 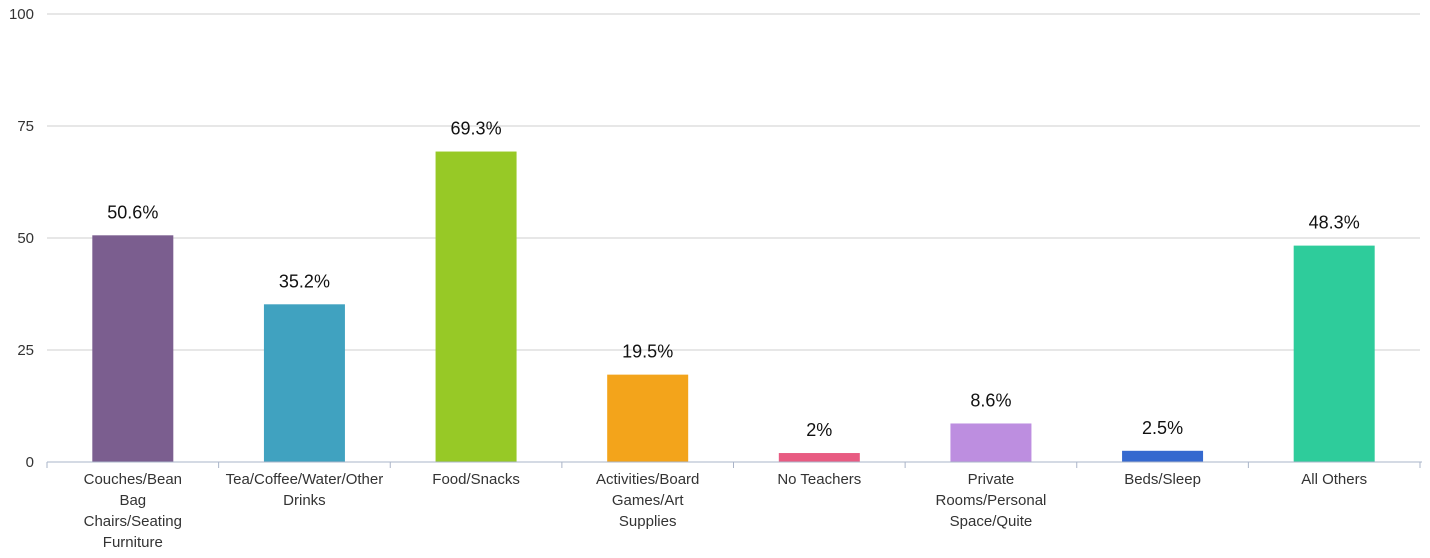 I want to click on x-tick-label: Tea/Coffee/Water/Other, so click(x=305, y=479).